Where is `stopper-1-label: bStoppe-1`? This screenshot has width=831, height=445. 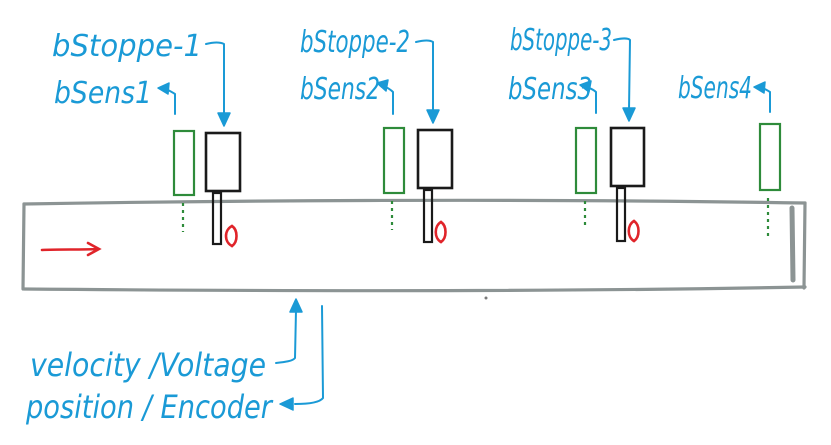
stopper-1-label: bStoppe-1 is located at coordinates (127, 46).